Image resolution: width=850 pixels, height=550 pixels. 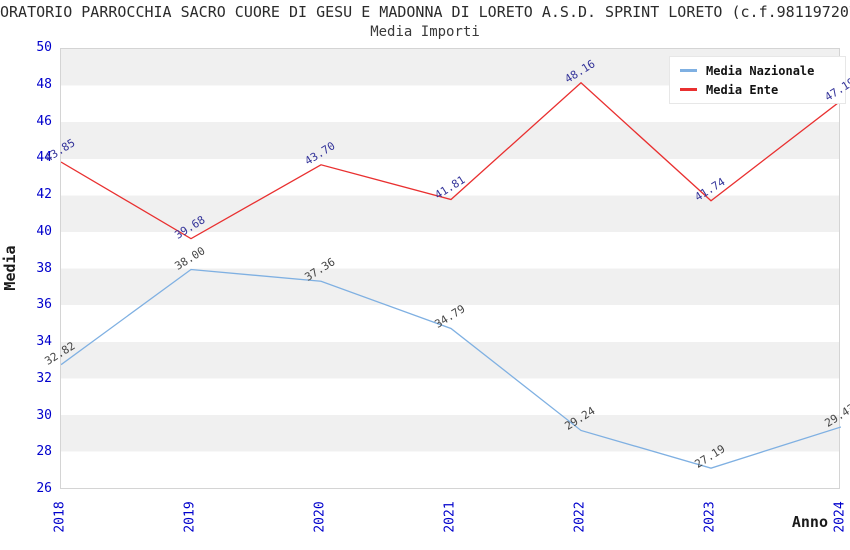 I want to click on y-tick-label: 26, so click(x=44, y=488).